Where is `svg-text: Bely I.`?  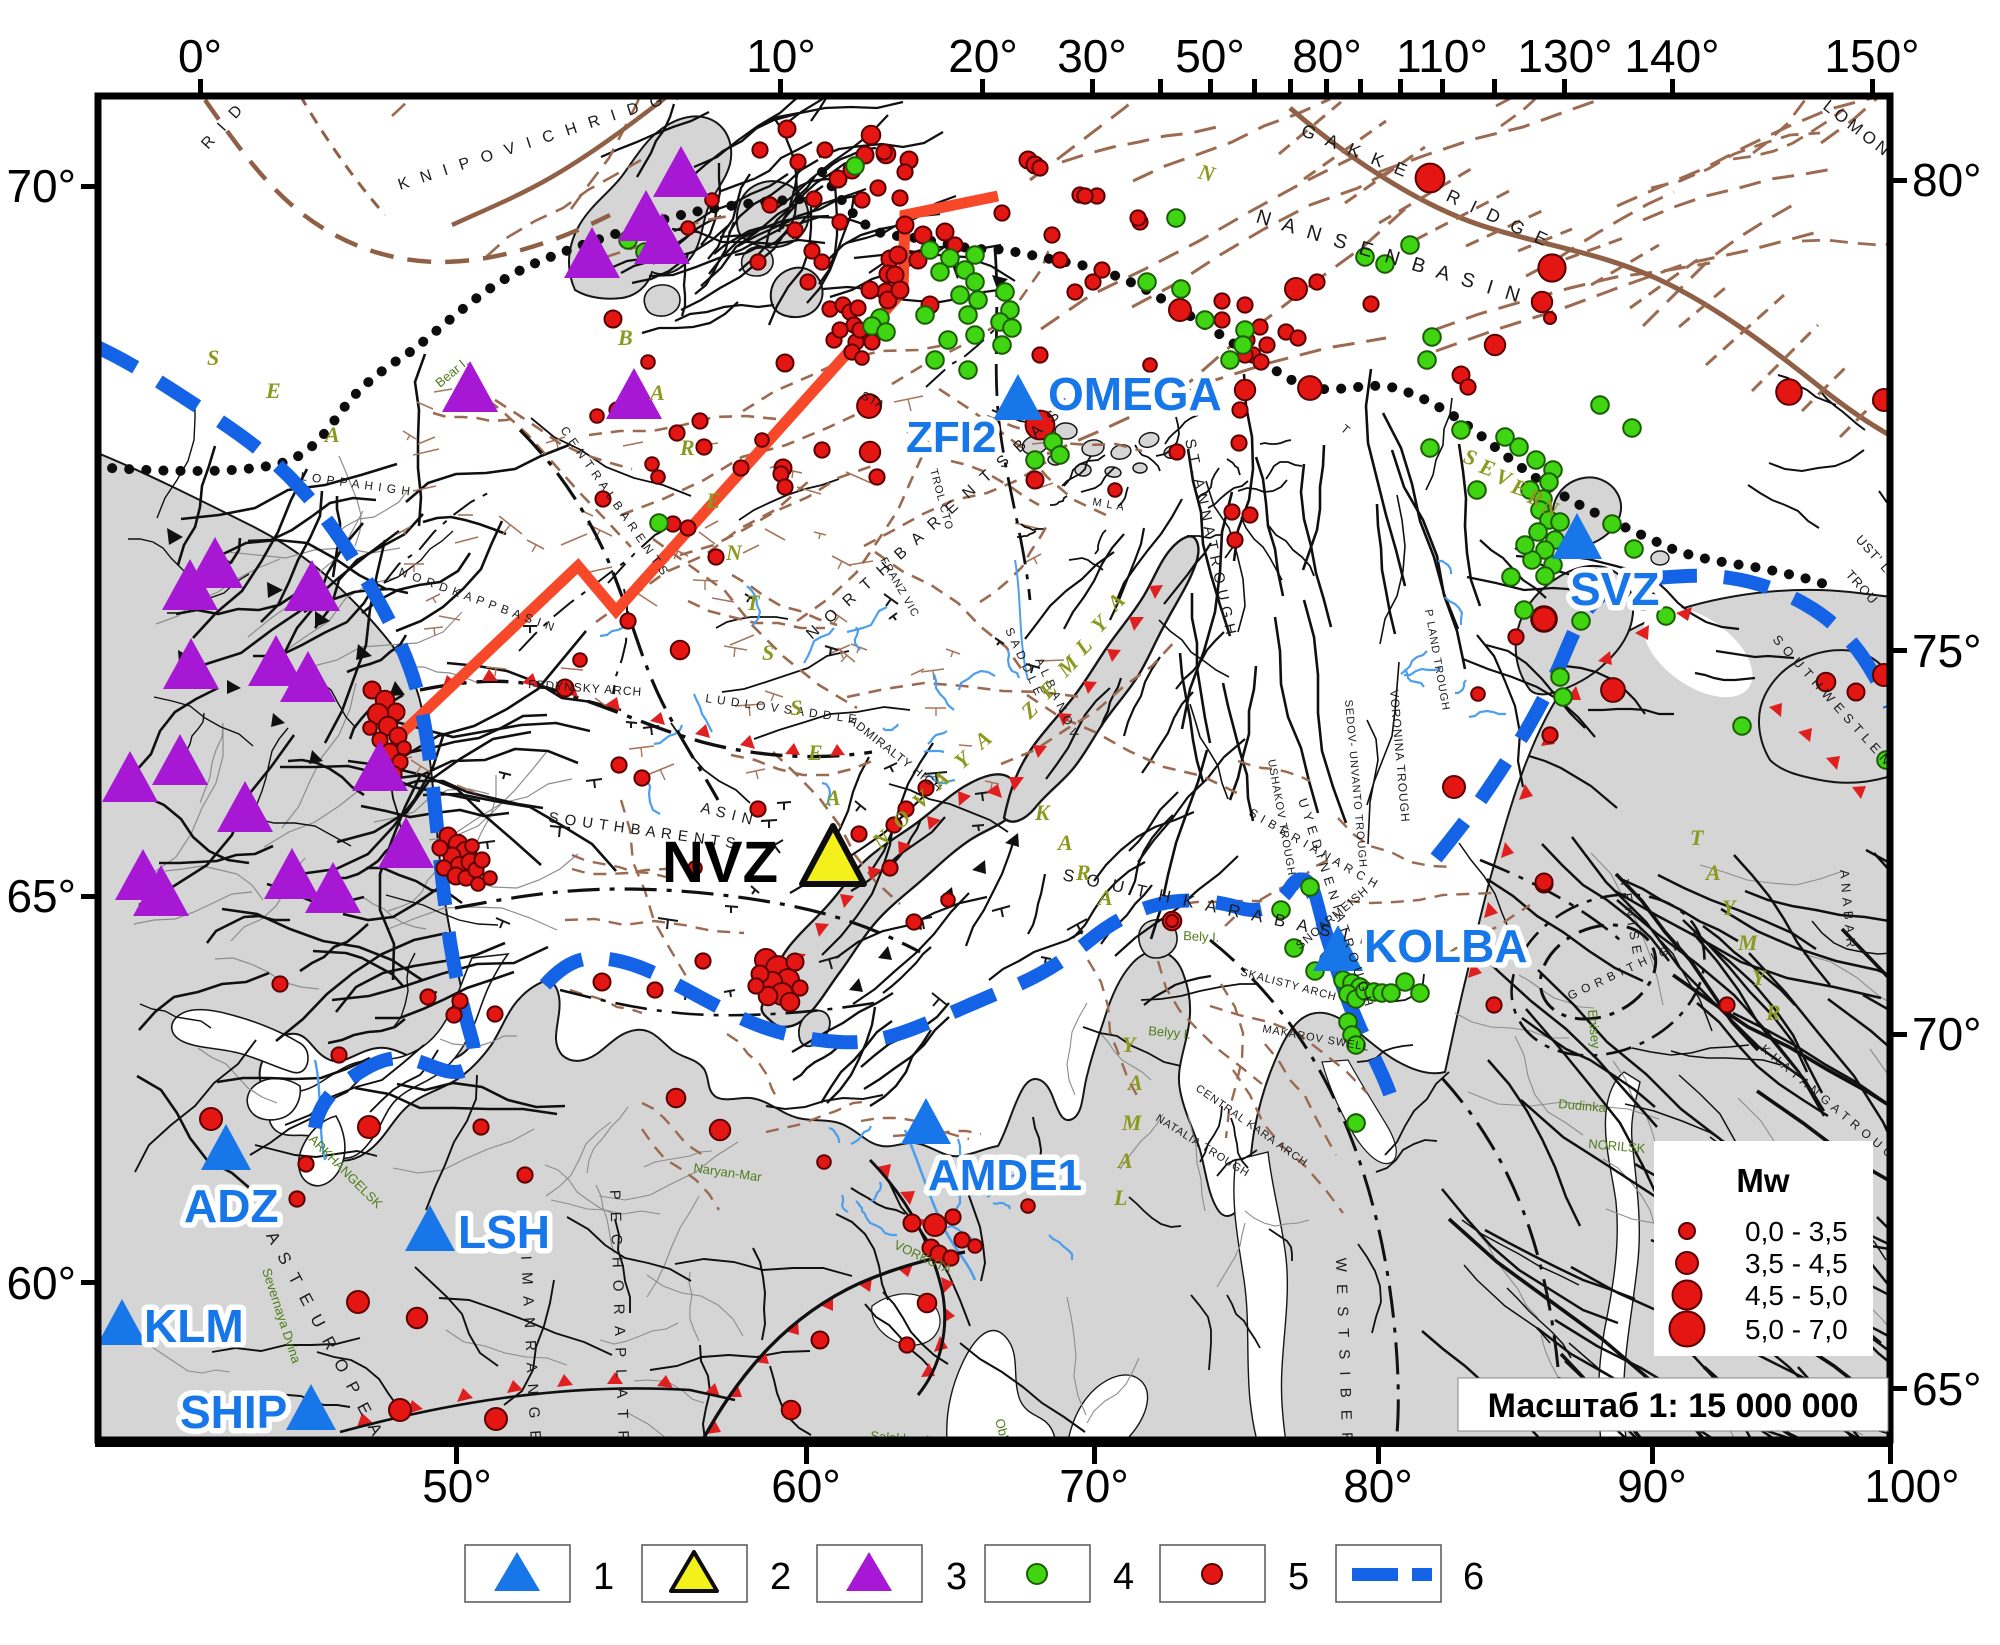 svg-text: Bely I. is located at coordinates (1201, 936).